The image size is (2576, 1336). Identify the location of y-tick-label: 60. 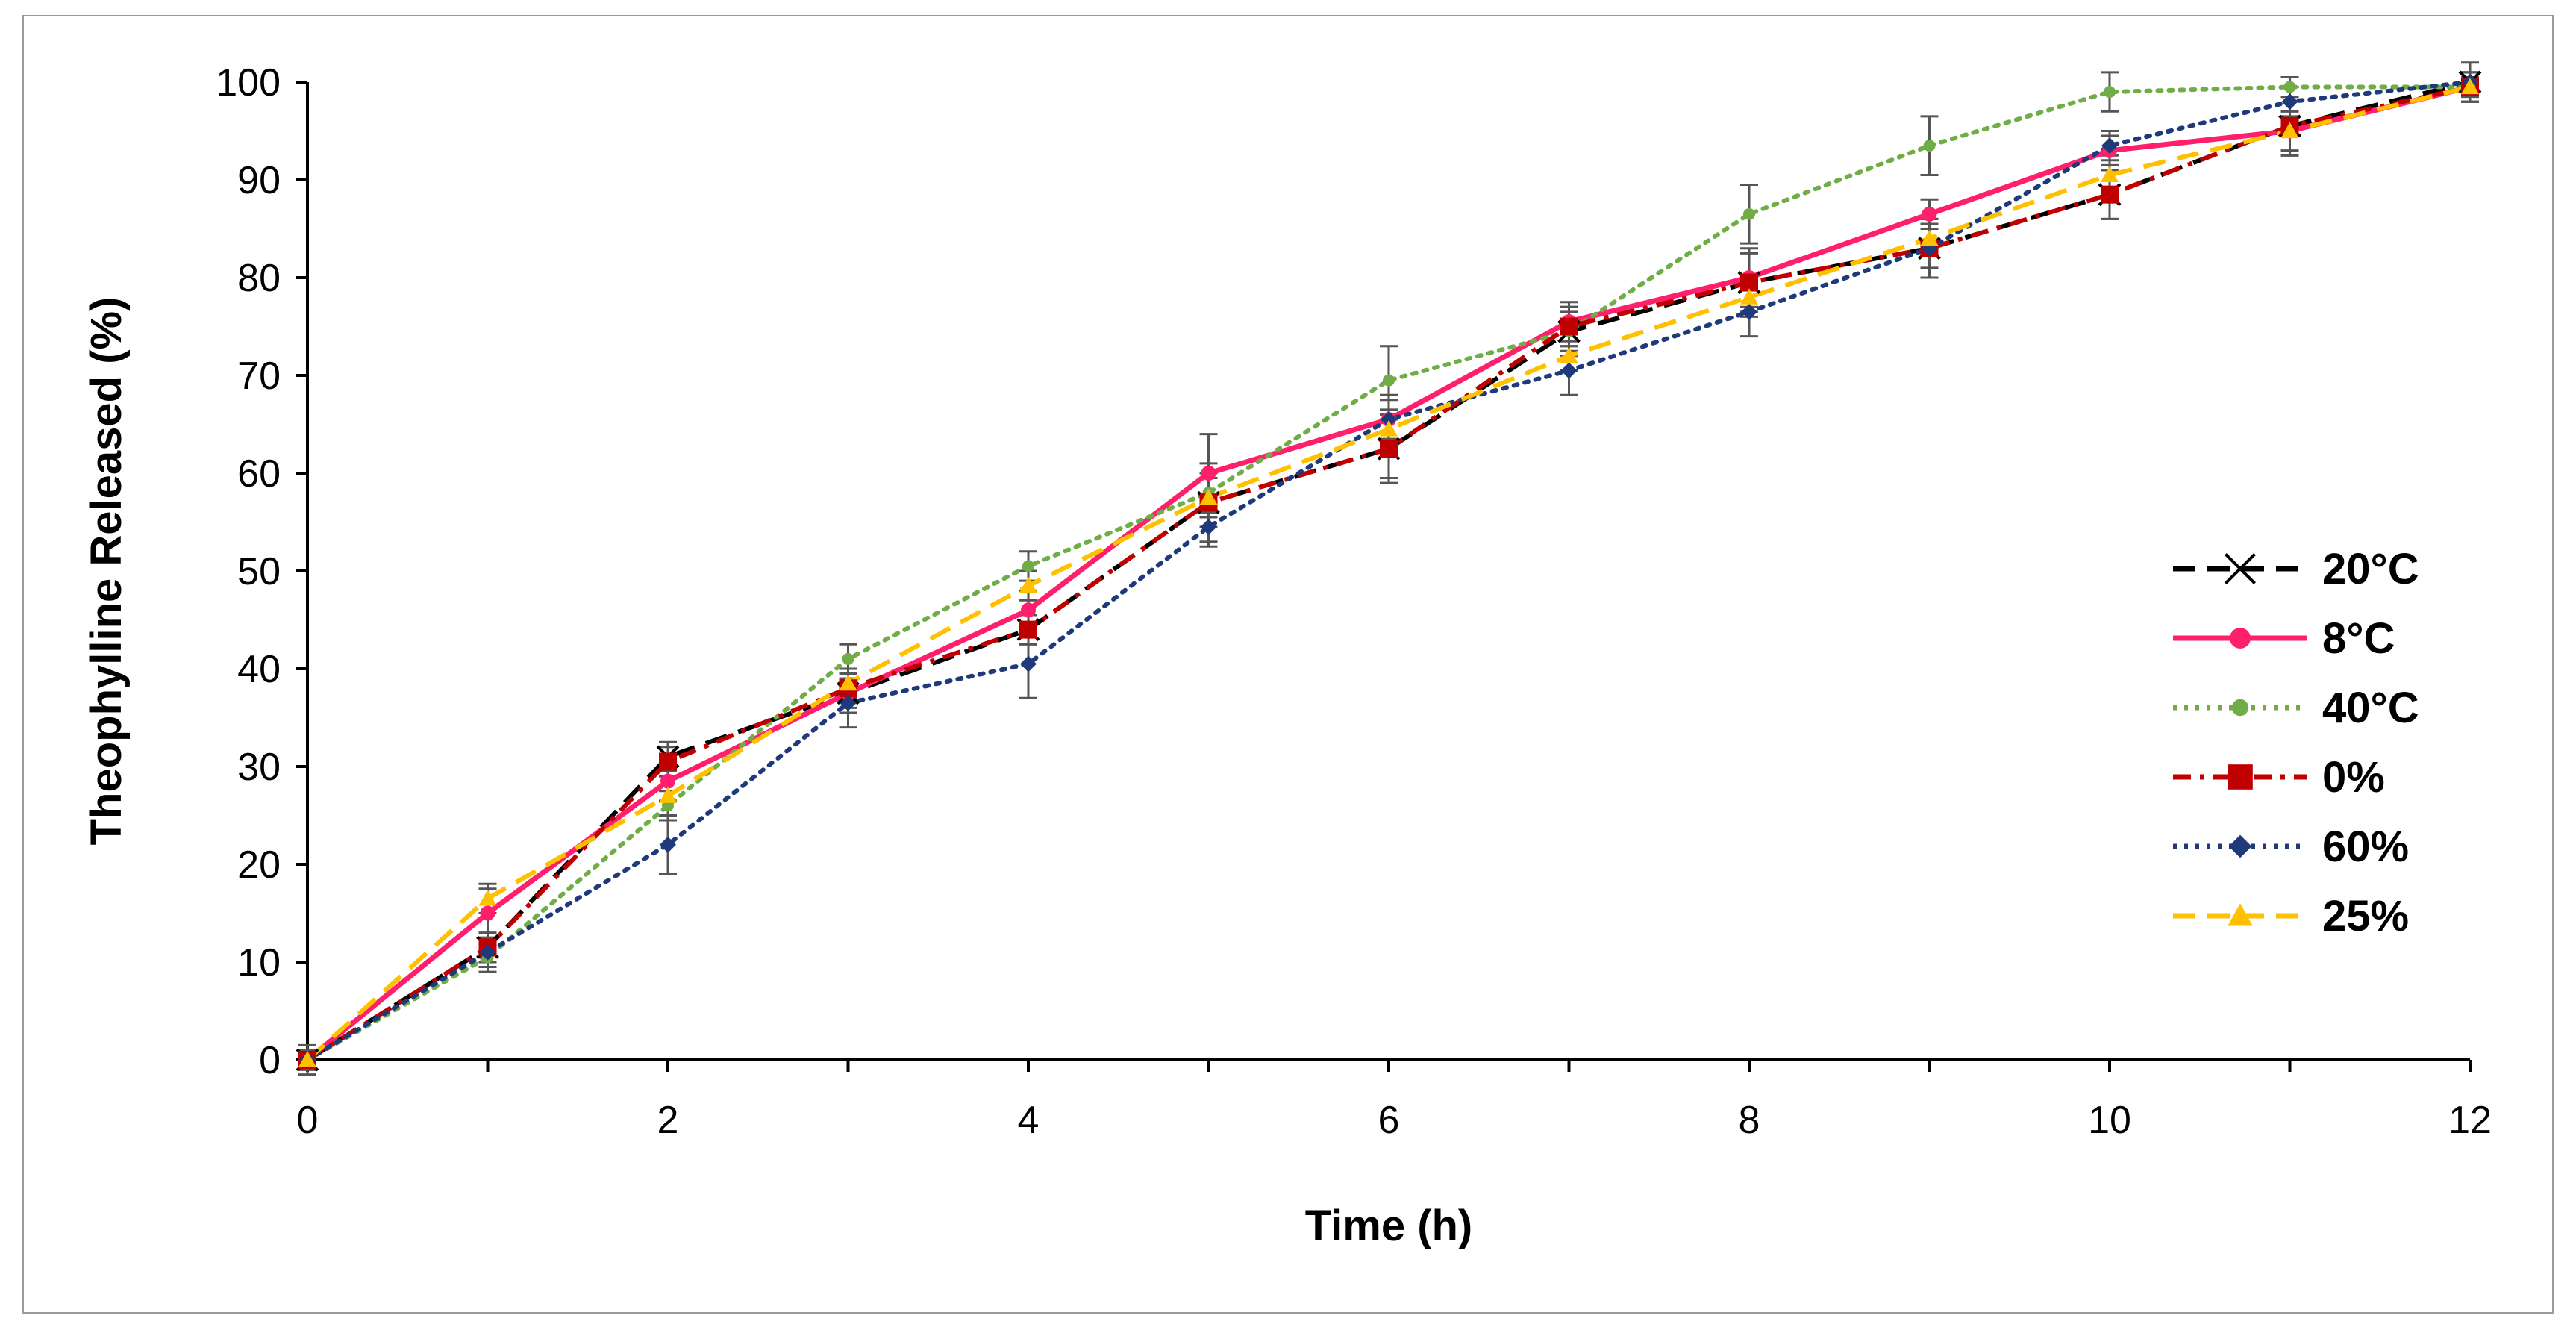
(259, 474).